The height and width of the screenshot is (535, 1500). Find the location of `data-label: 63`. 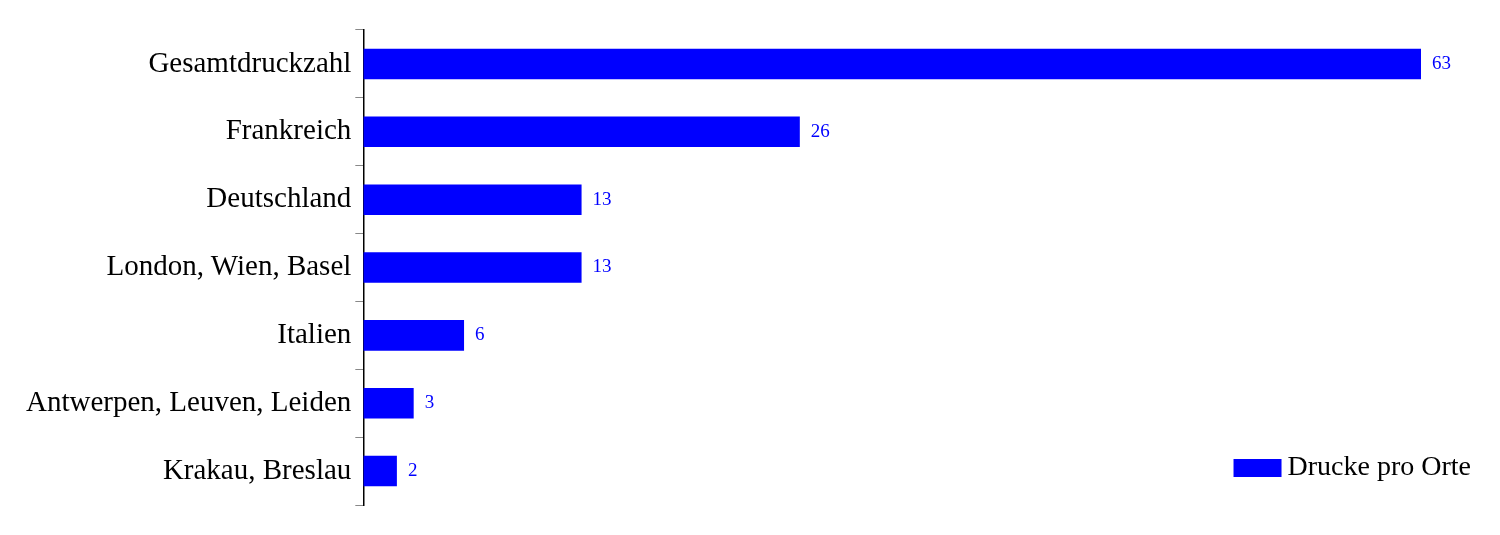

data-label: 63 is located at coordinates (1441, 62).